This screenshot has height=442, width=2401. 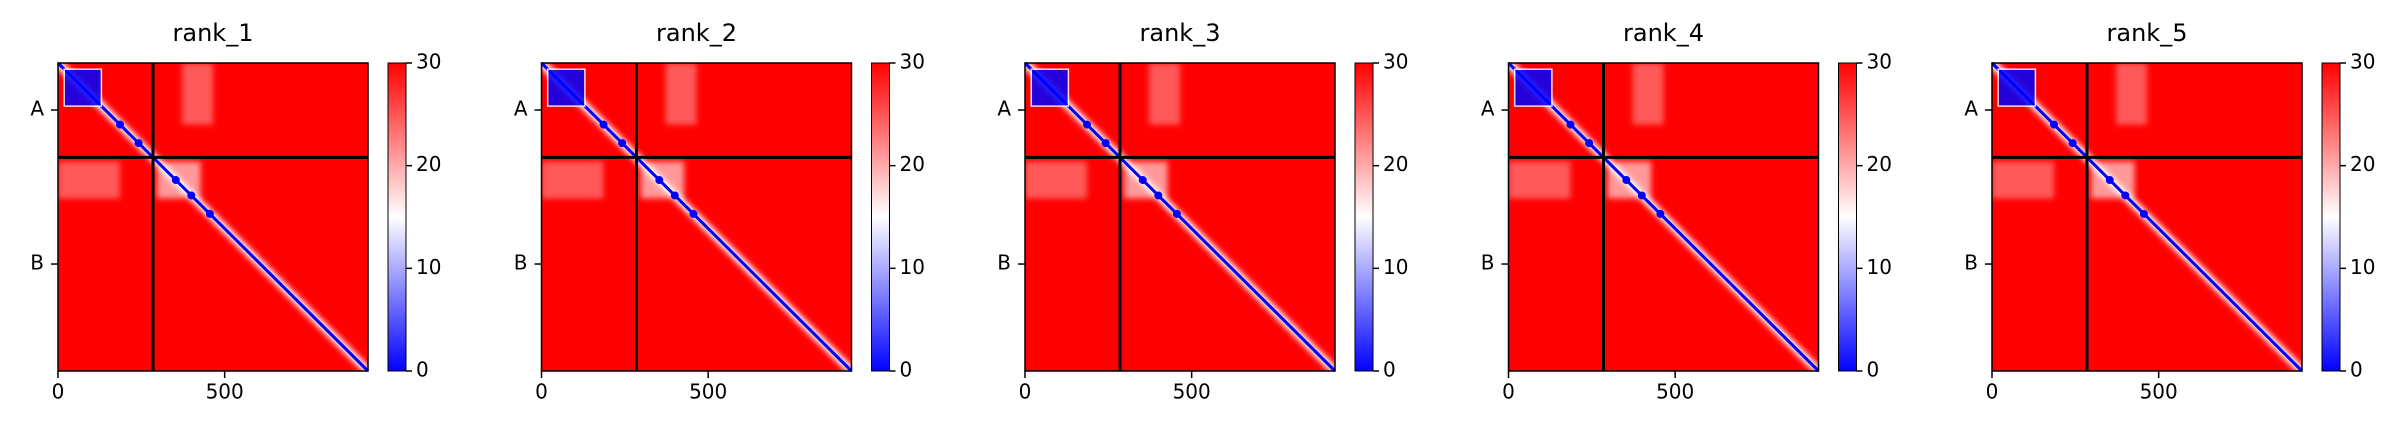 I want to click on panel: rank_5 0 500 A B 0 10 20 30, so click(x=2169, y=211).